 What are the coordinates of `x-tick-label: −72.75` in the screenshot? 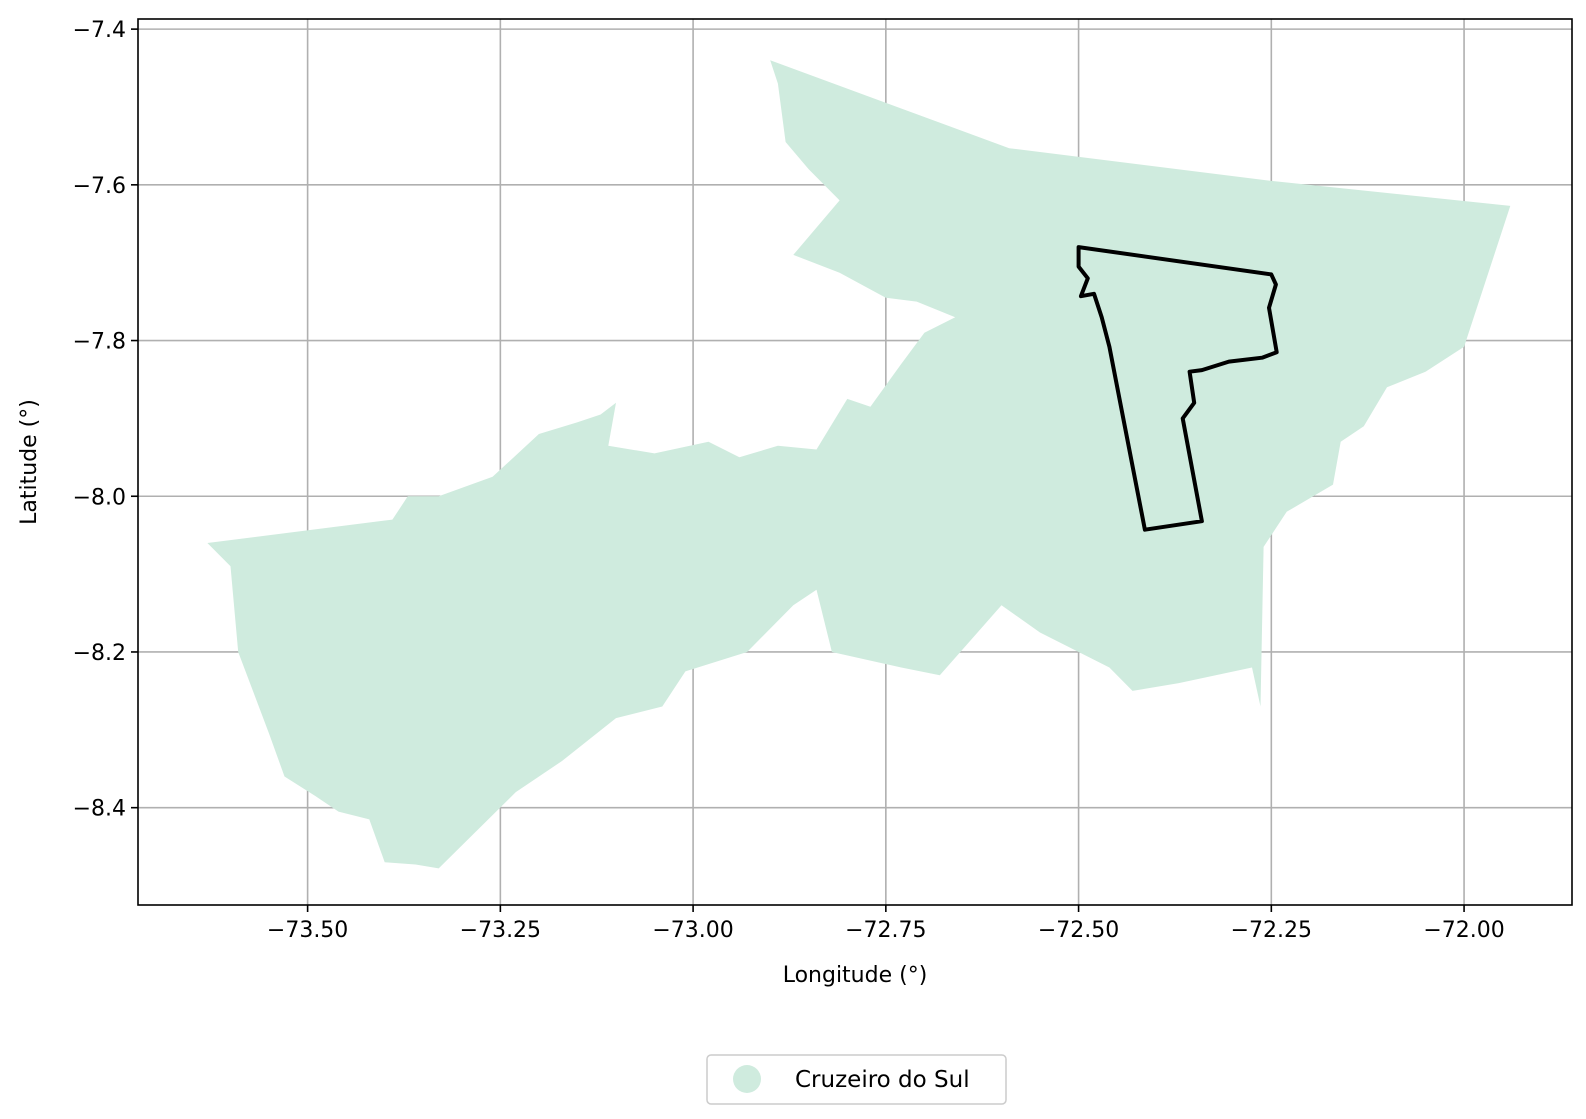 It's located at (885, 930).